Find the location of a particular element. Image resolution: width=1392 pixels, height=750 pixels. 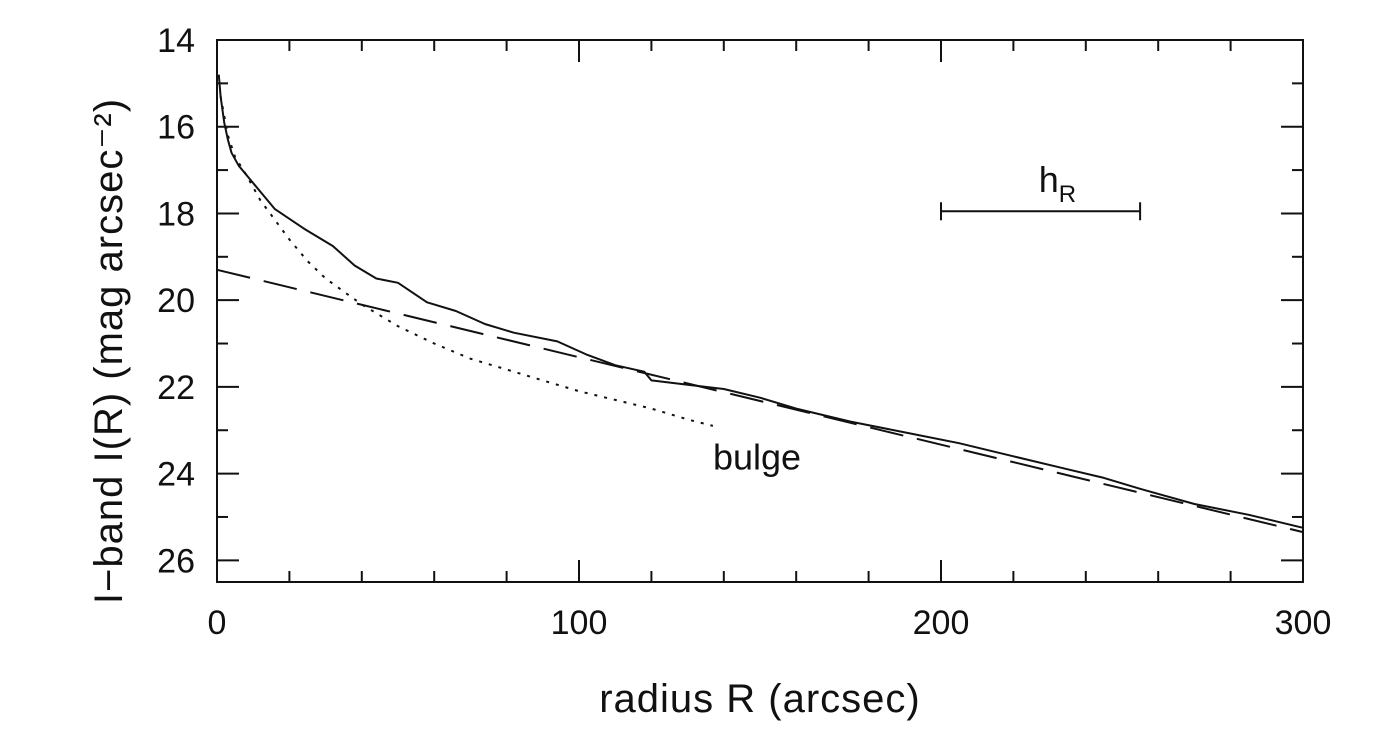

y-tick-label: 24 is located at coordinates (176, 475).